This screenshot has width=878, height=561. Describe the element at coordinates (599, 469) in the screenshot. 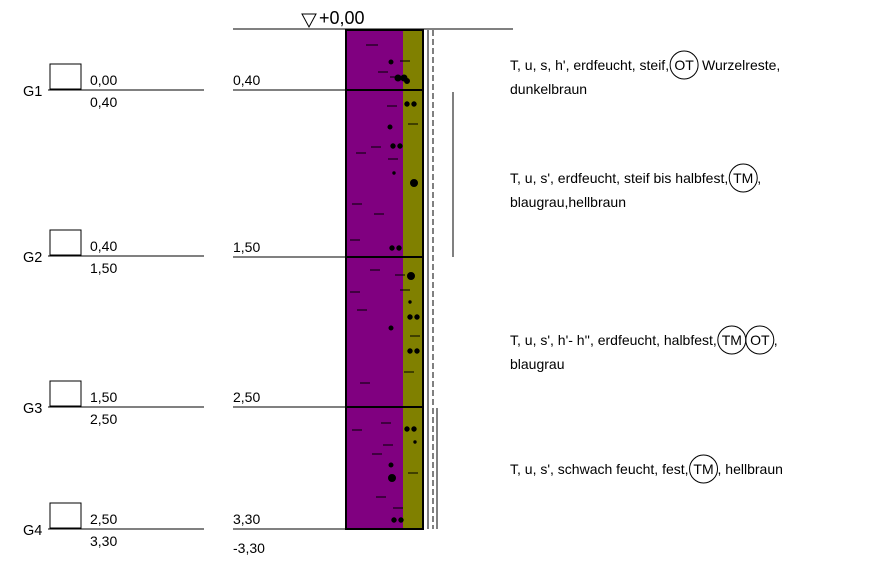

I see `layer-description-text: T, u, s', schwach feucht, fest,` at that location.